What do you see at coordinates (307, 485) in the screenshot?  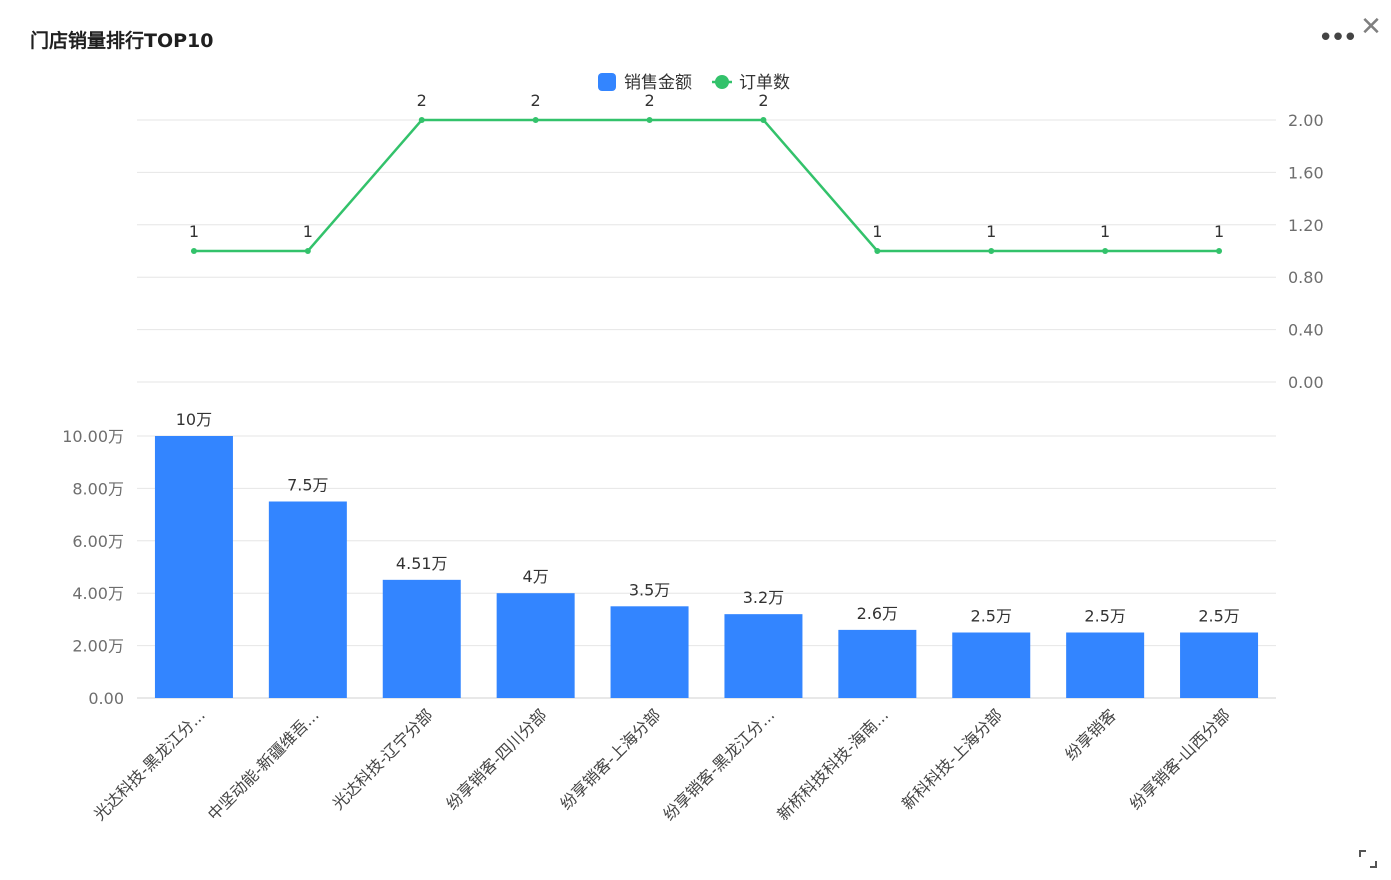 I see `bar-value-label: 7.5万` at bounding box center [307, 485].